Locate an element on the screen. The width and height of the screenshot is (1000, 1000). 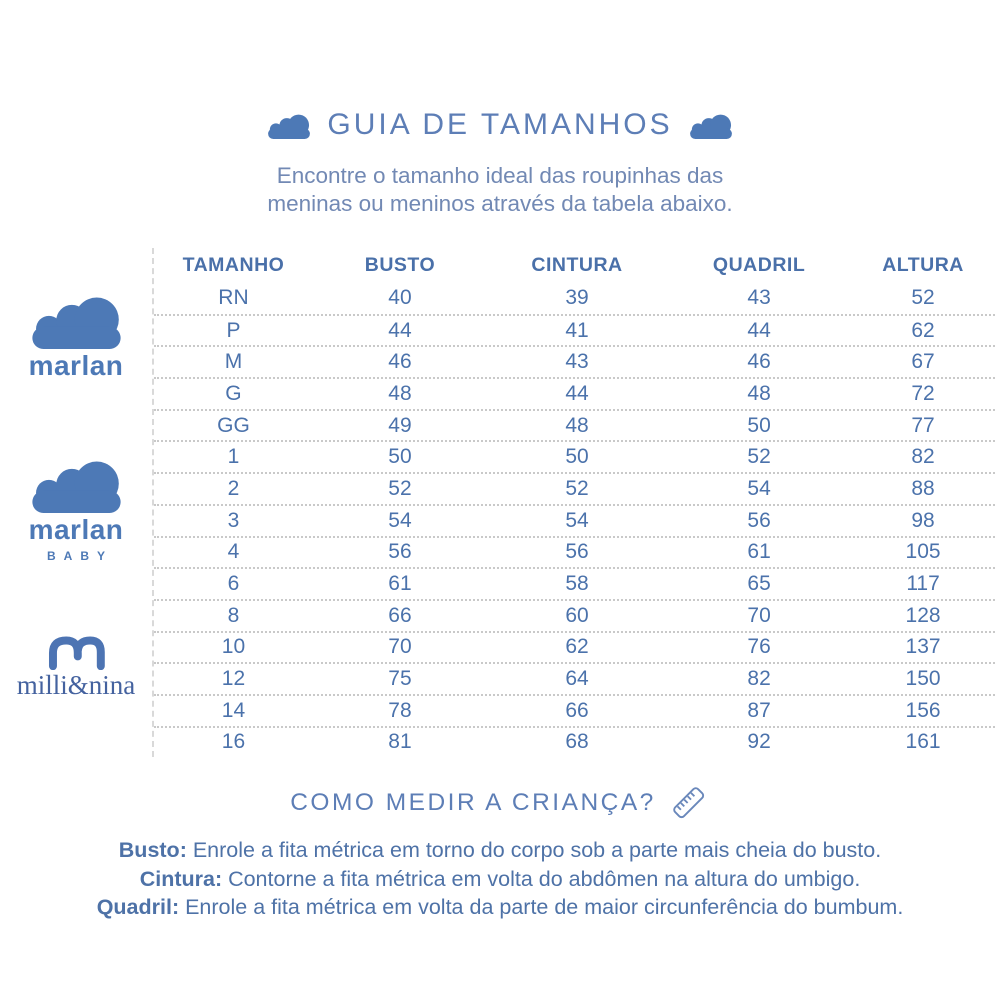
marlan-cloud-icon is located at coordinates (76, 323).